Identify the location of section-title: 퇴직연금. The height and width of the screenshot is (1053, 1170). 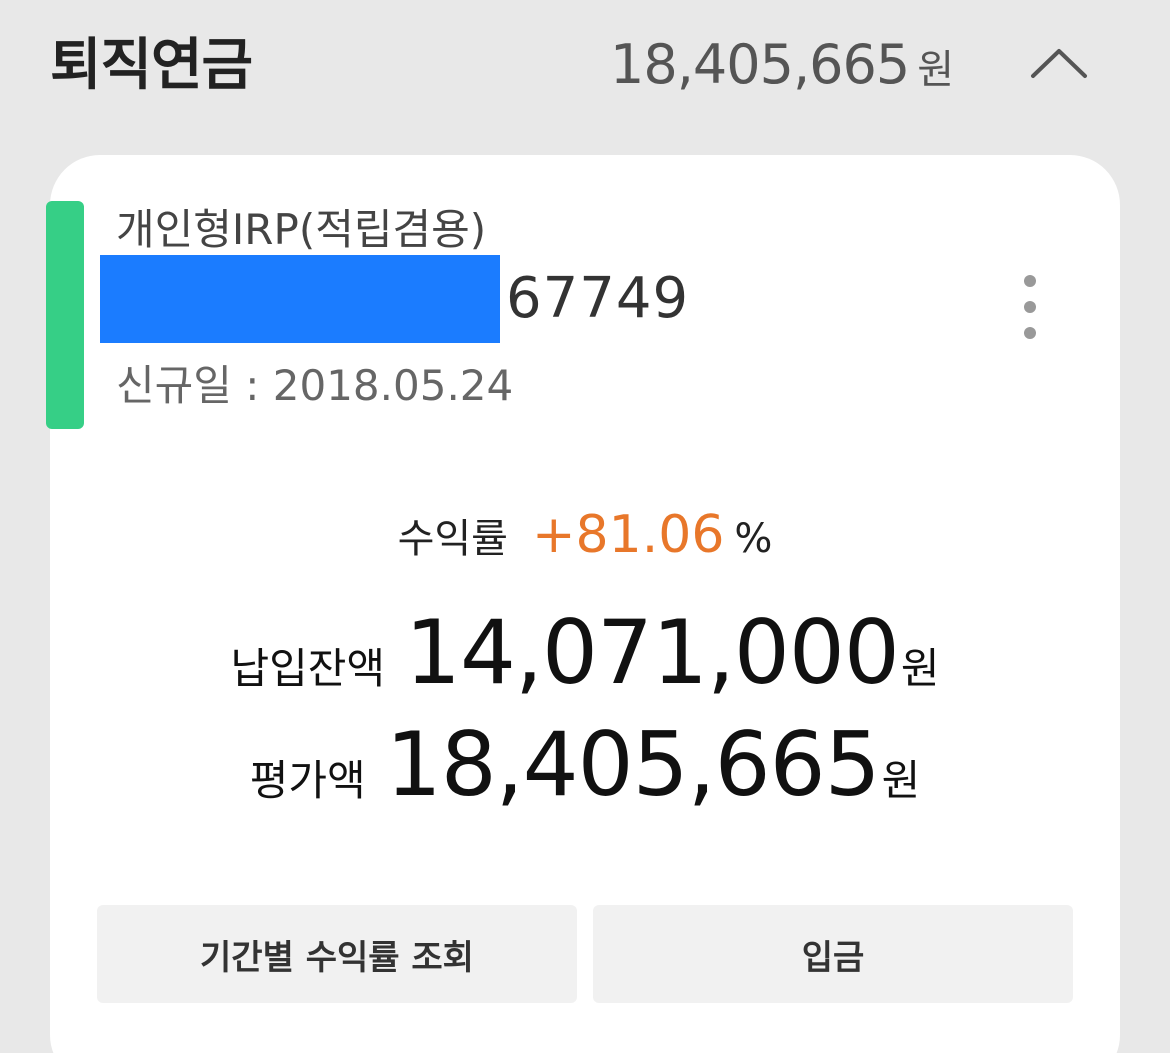
(151, 65).